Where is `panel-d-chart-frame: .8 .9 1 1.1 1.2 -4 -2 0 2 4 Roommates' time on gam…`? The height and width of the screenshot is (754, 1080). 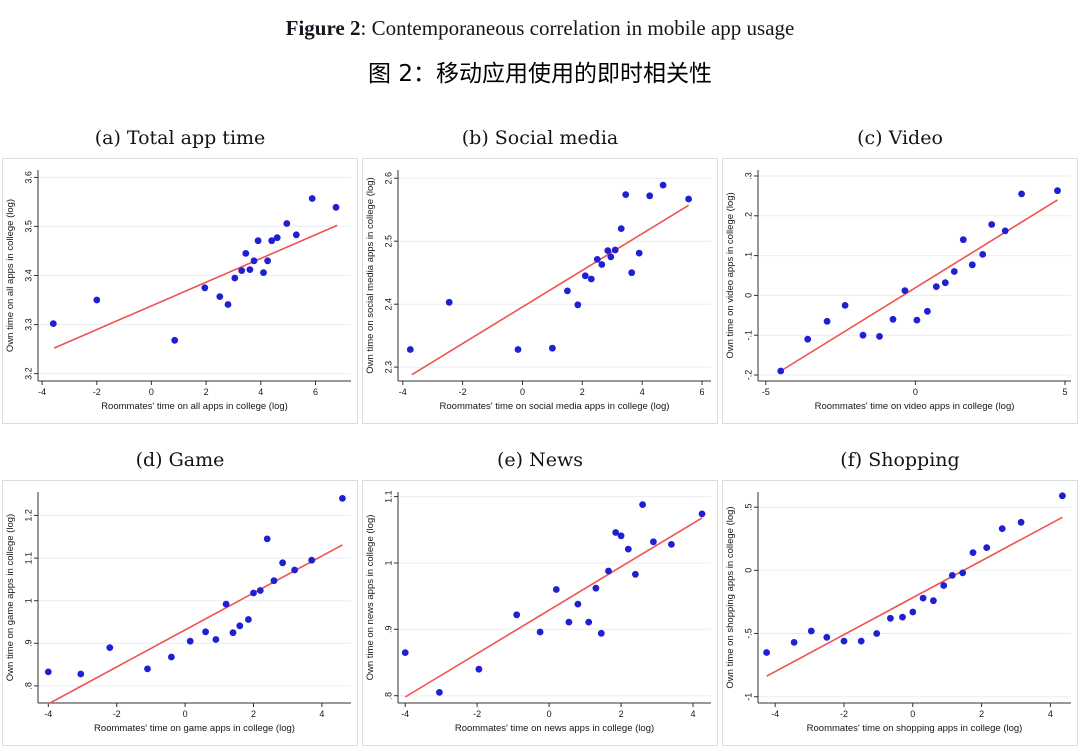 panel-d-chart-frame: .8 .9 1 1.1 1.2 -4 -2 0 2 4 Roommates' time on gam… is located at coordinates (180, 613).